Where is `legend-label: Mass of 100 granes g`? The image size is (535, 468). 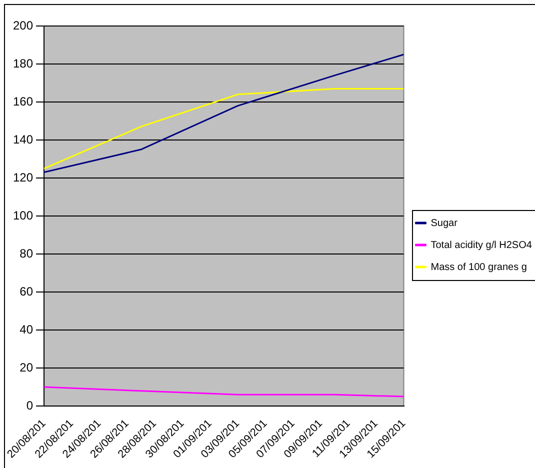 legend-label: Mass of 100 granes g is located at coordinates (478, 267).